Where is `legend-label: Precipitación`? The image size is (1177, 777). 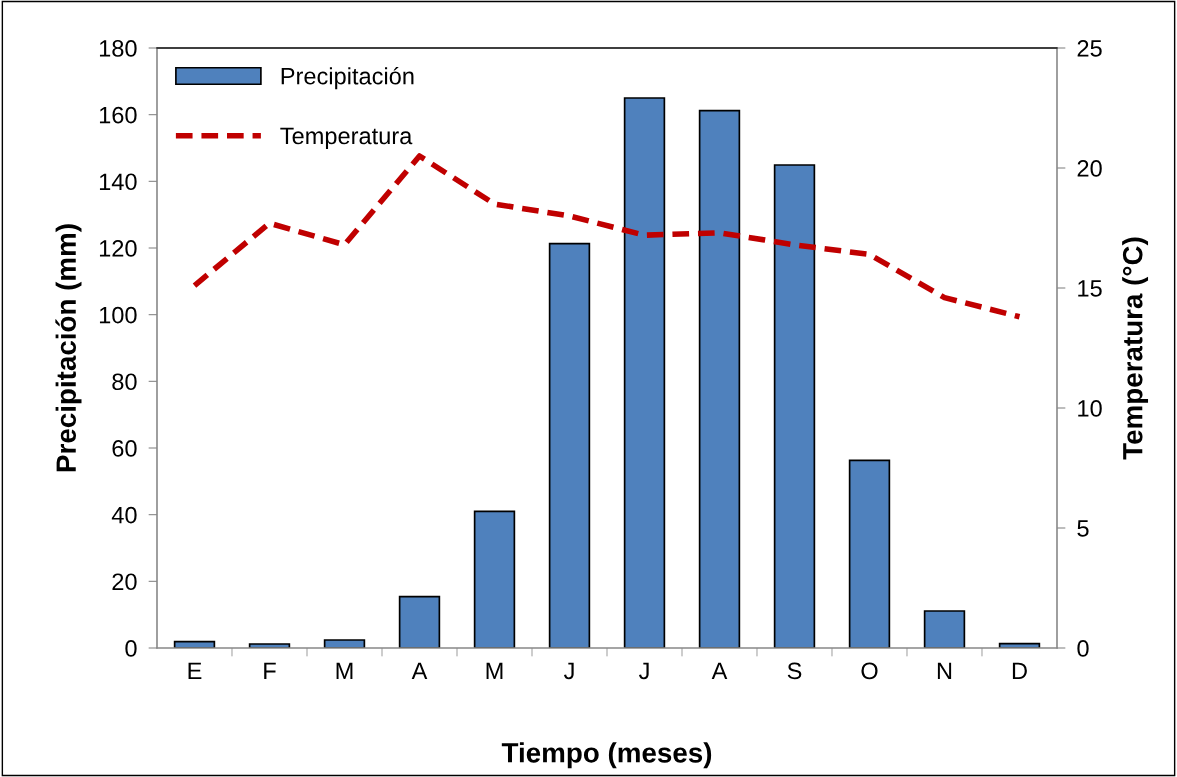
legend-label: Precipitación is located at coordinates (347, 78).